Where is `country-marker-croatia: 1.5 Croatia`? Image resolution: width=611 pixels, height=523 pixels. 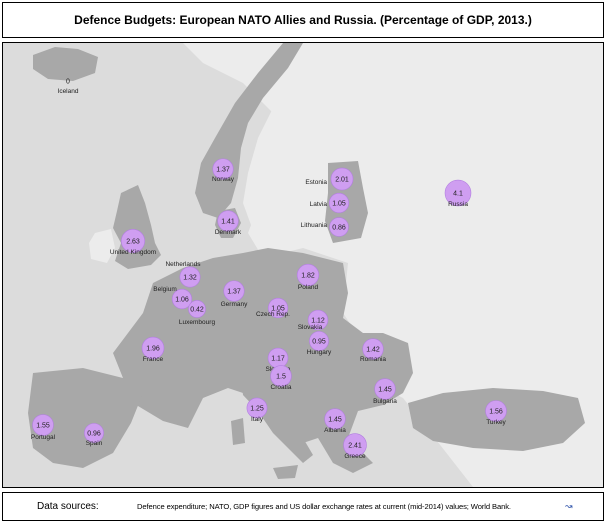
country-marker-croatia: 1.5 Croatia is located at coordinates (281, 378).